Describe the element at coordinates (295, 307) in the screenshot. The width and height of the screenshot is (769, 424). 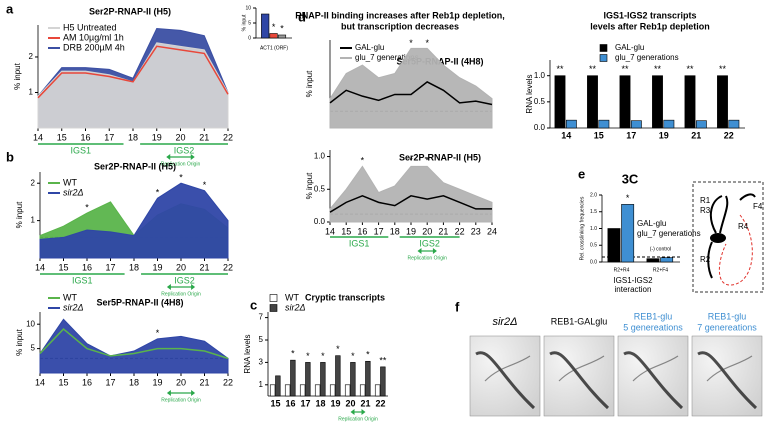
I see `legend-label: sir2Δ` at that location.